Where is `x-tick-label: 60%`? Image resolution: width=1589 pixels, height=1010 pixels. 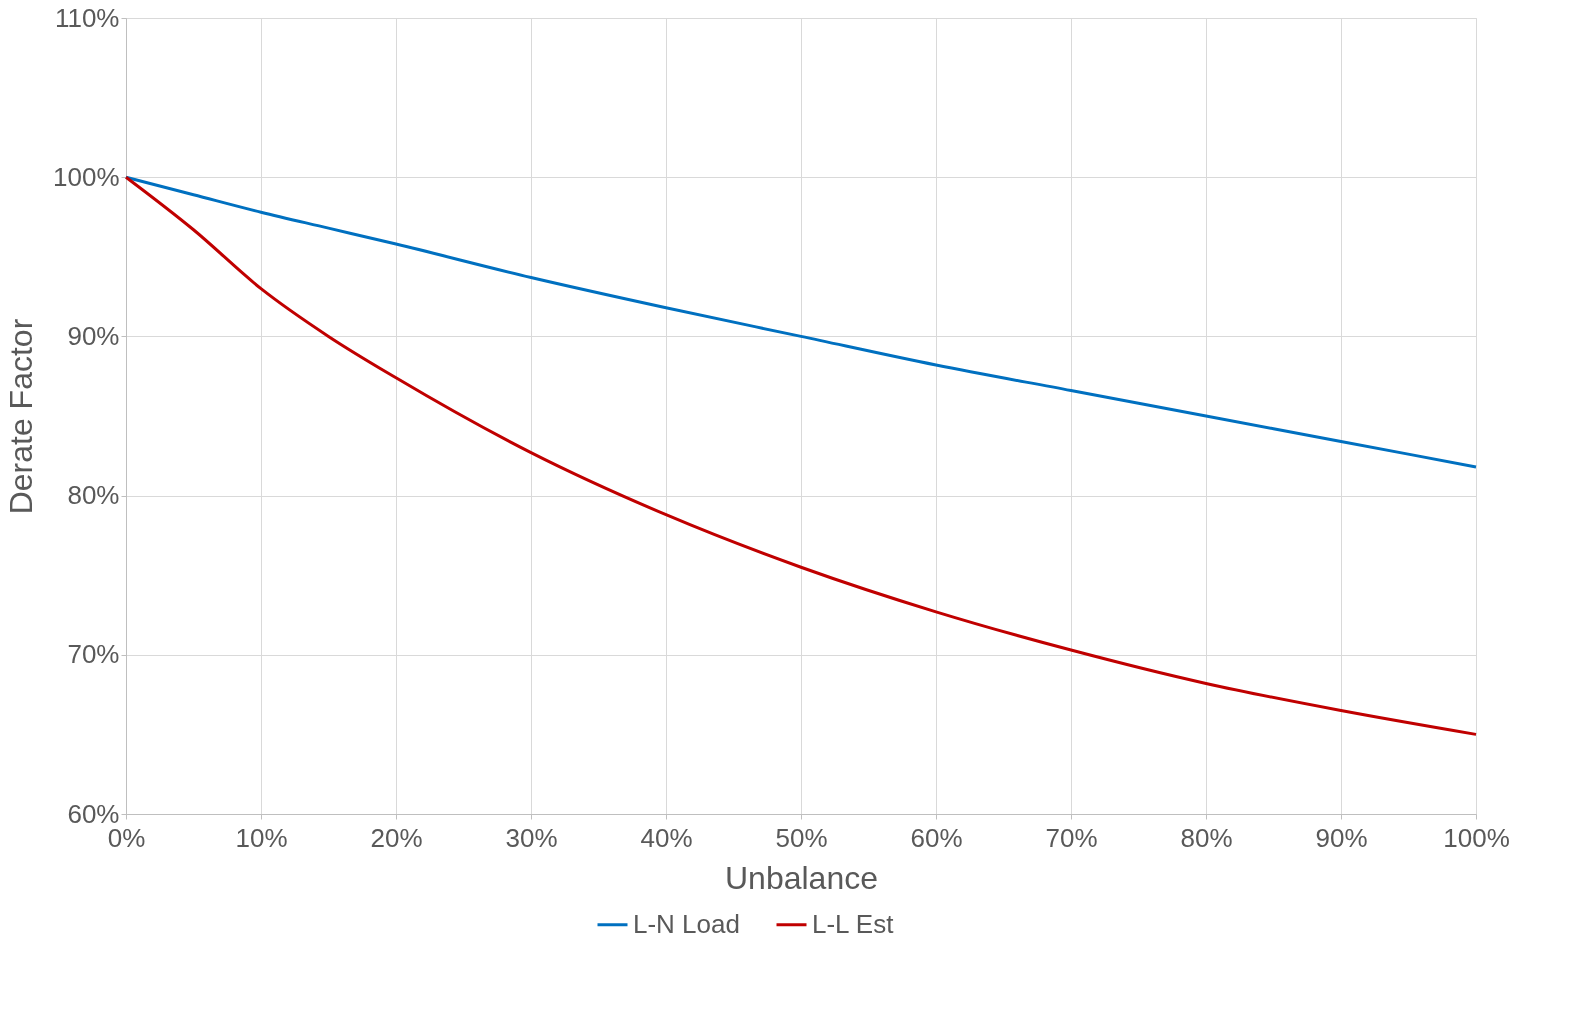 x-tick-label: 60% is located at coordinates (936, 837).